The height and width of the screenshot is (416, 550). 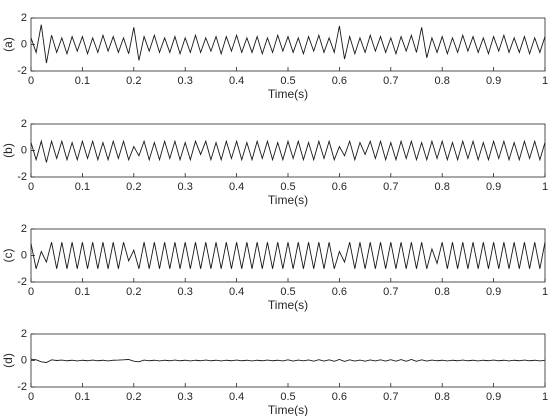 I want to click on y-axis-label: (a), so click(x=8, y=44).